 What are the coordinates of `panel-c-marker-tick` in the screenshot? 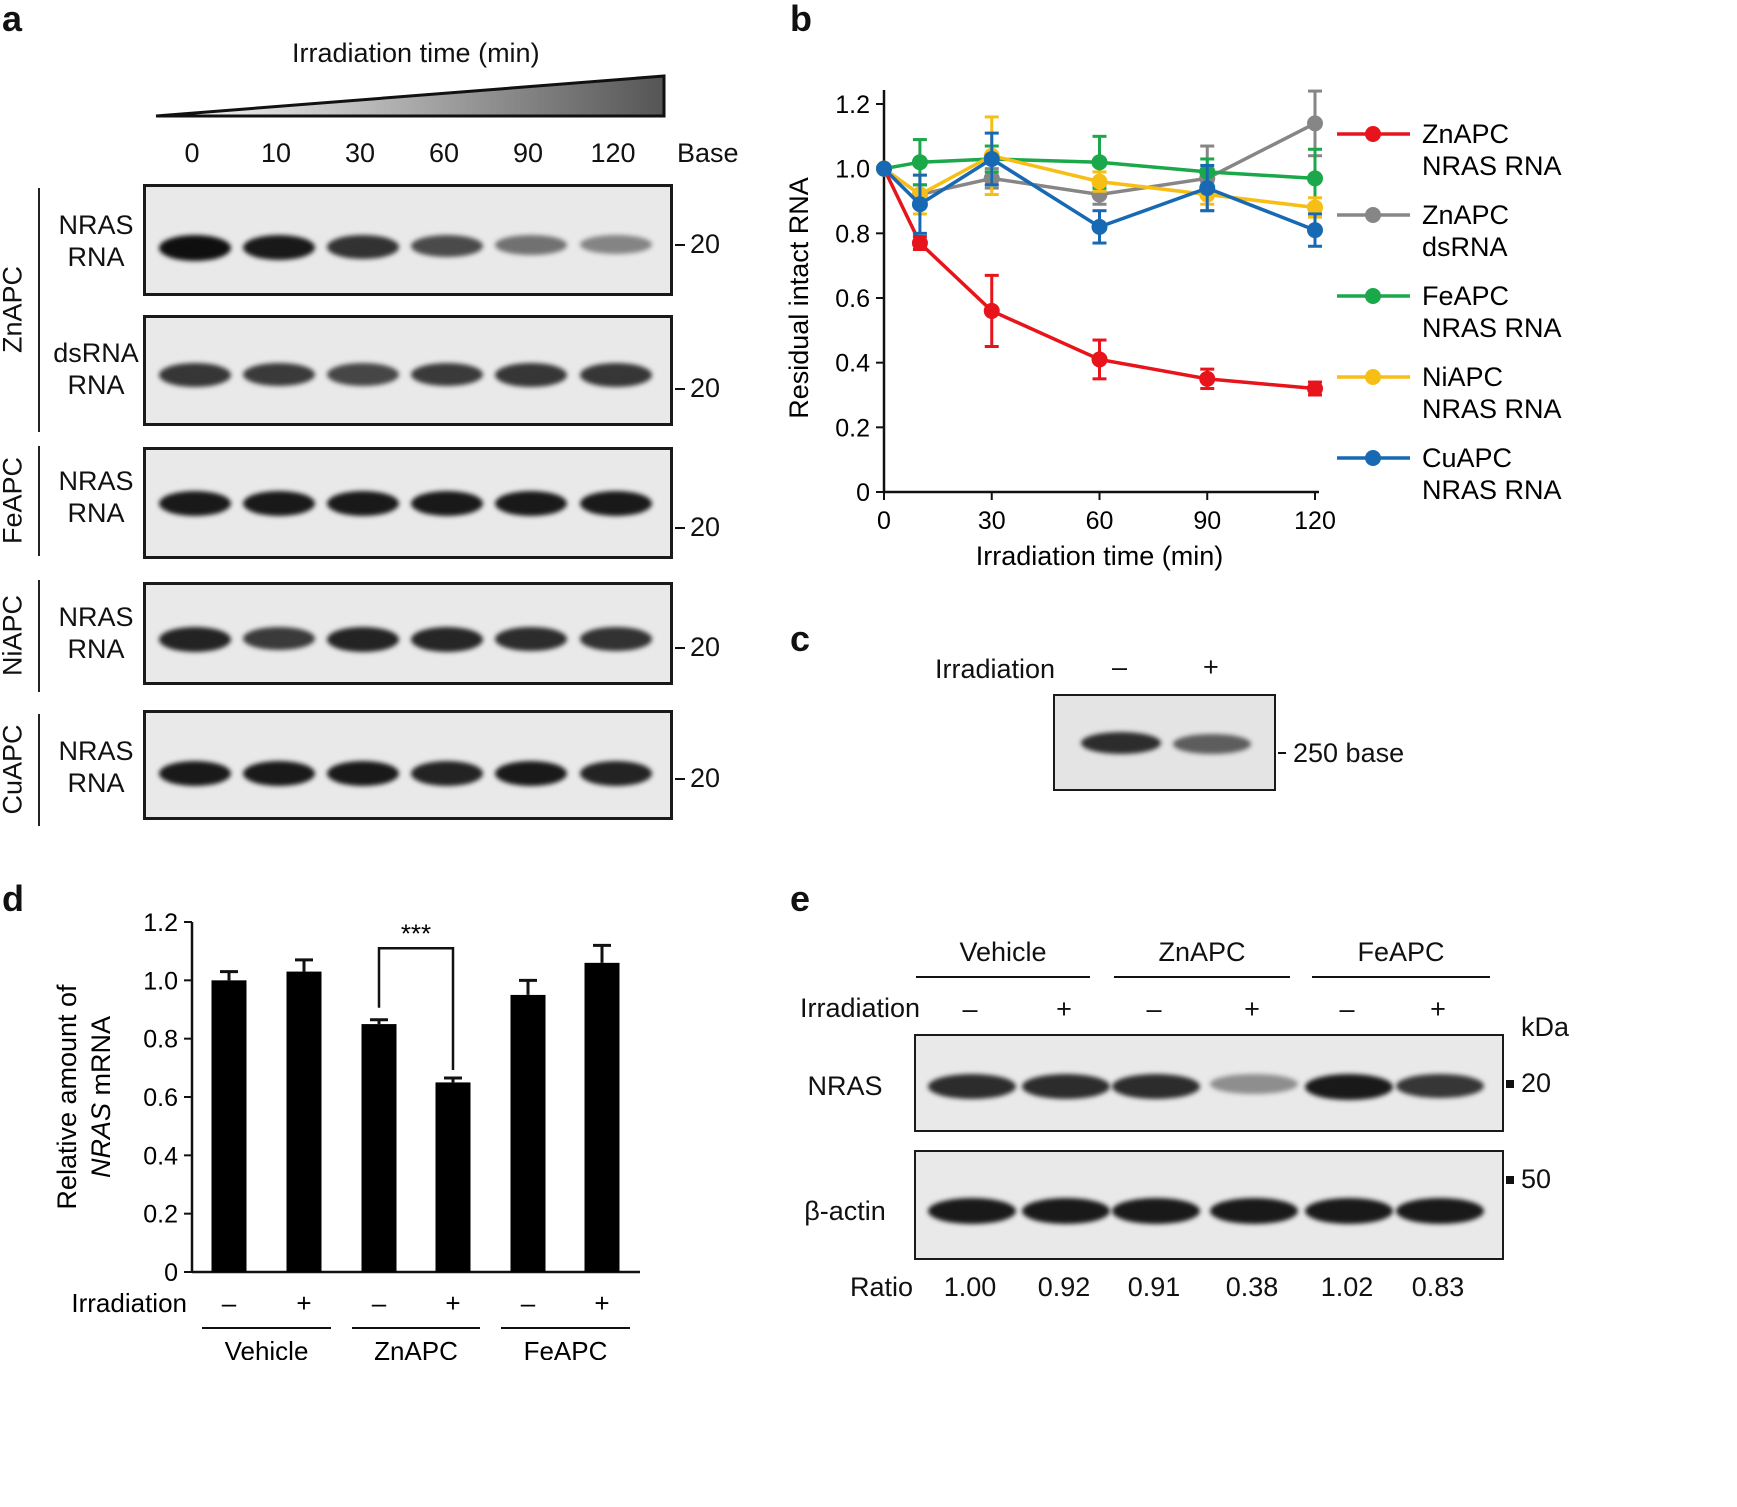 It's located at (1282, 753).